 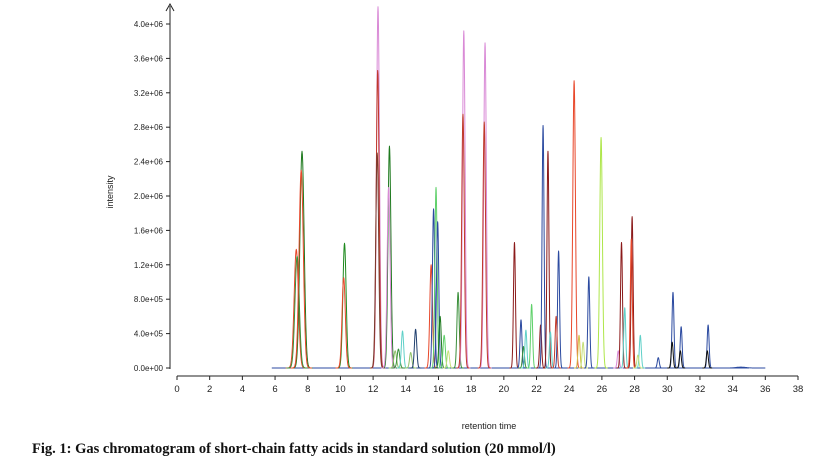 What do you see at coordinates (602, 389) in the screenshot?
I see `x-tick-label: 26` at bounding box center [602, 389].